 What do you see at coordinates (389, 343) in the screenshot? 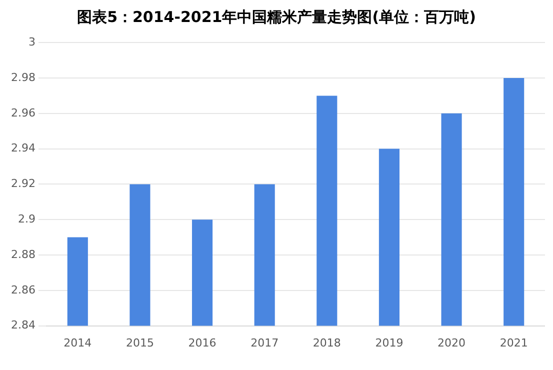
I see `x-tick-label: 2019` at bounding box center [389, 343].